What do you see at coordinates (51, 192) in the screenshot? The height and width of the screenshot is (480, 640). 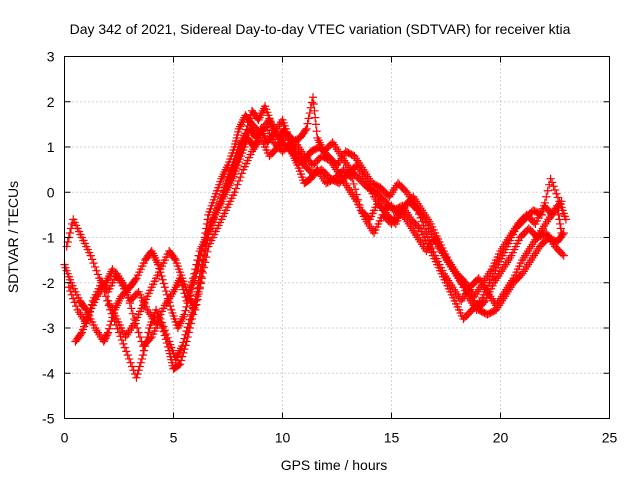 I see `y-tick-label: 0` at bounding box center [51, 192].